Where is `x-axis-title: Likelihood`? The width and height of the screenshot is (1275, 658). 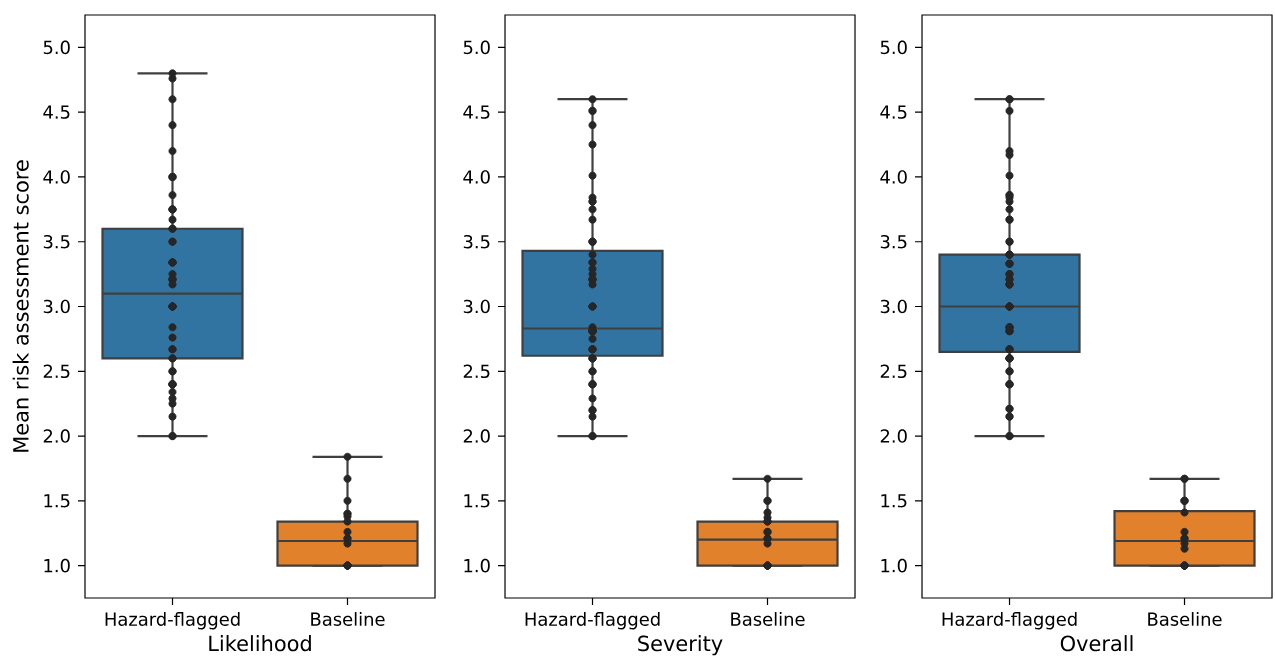
x-axis-title: Likelihood is located at coordinates (260, 643).